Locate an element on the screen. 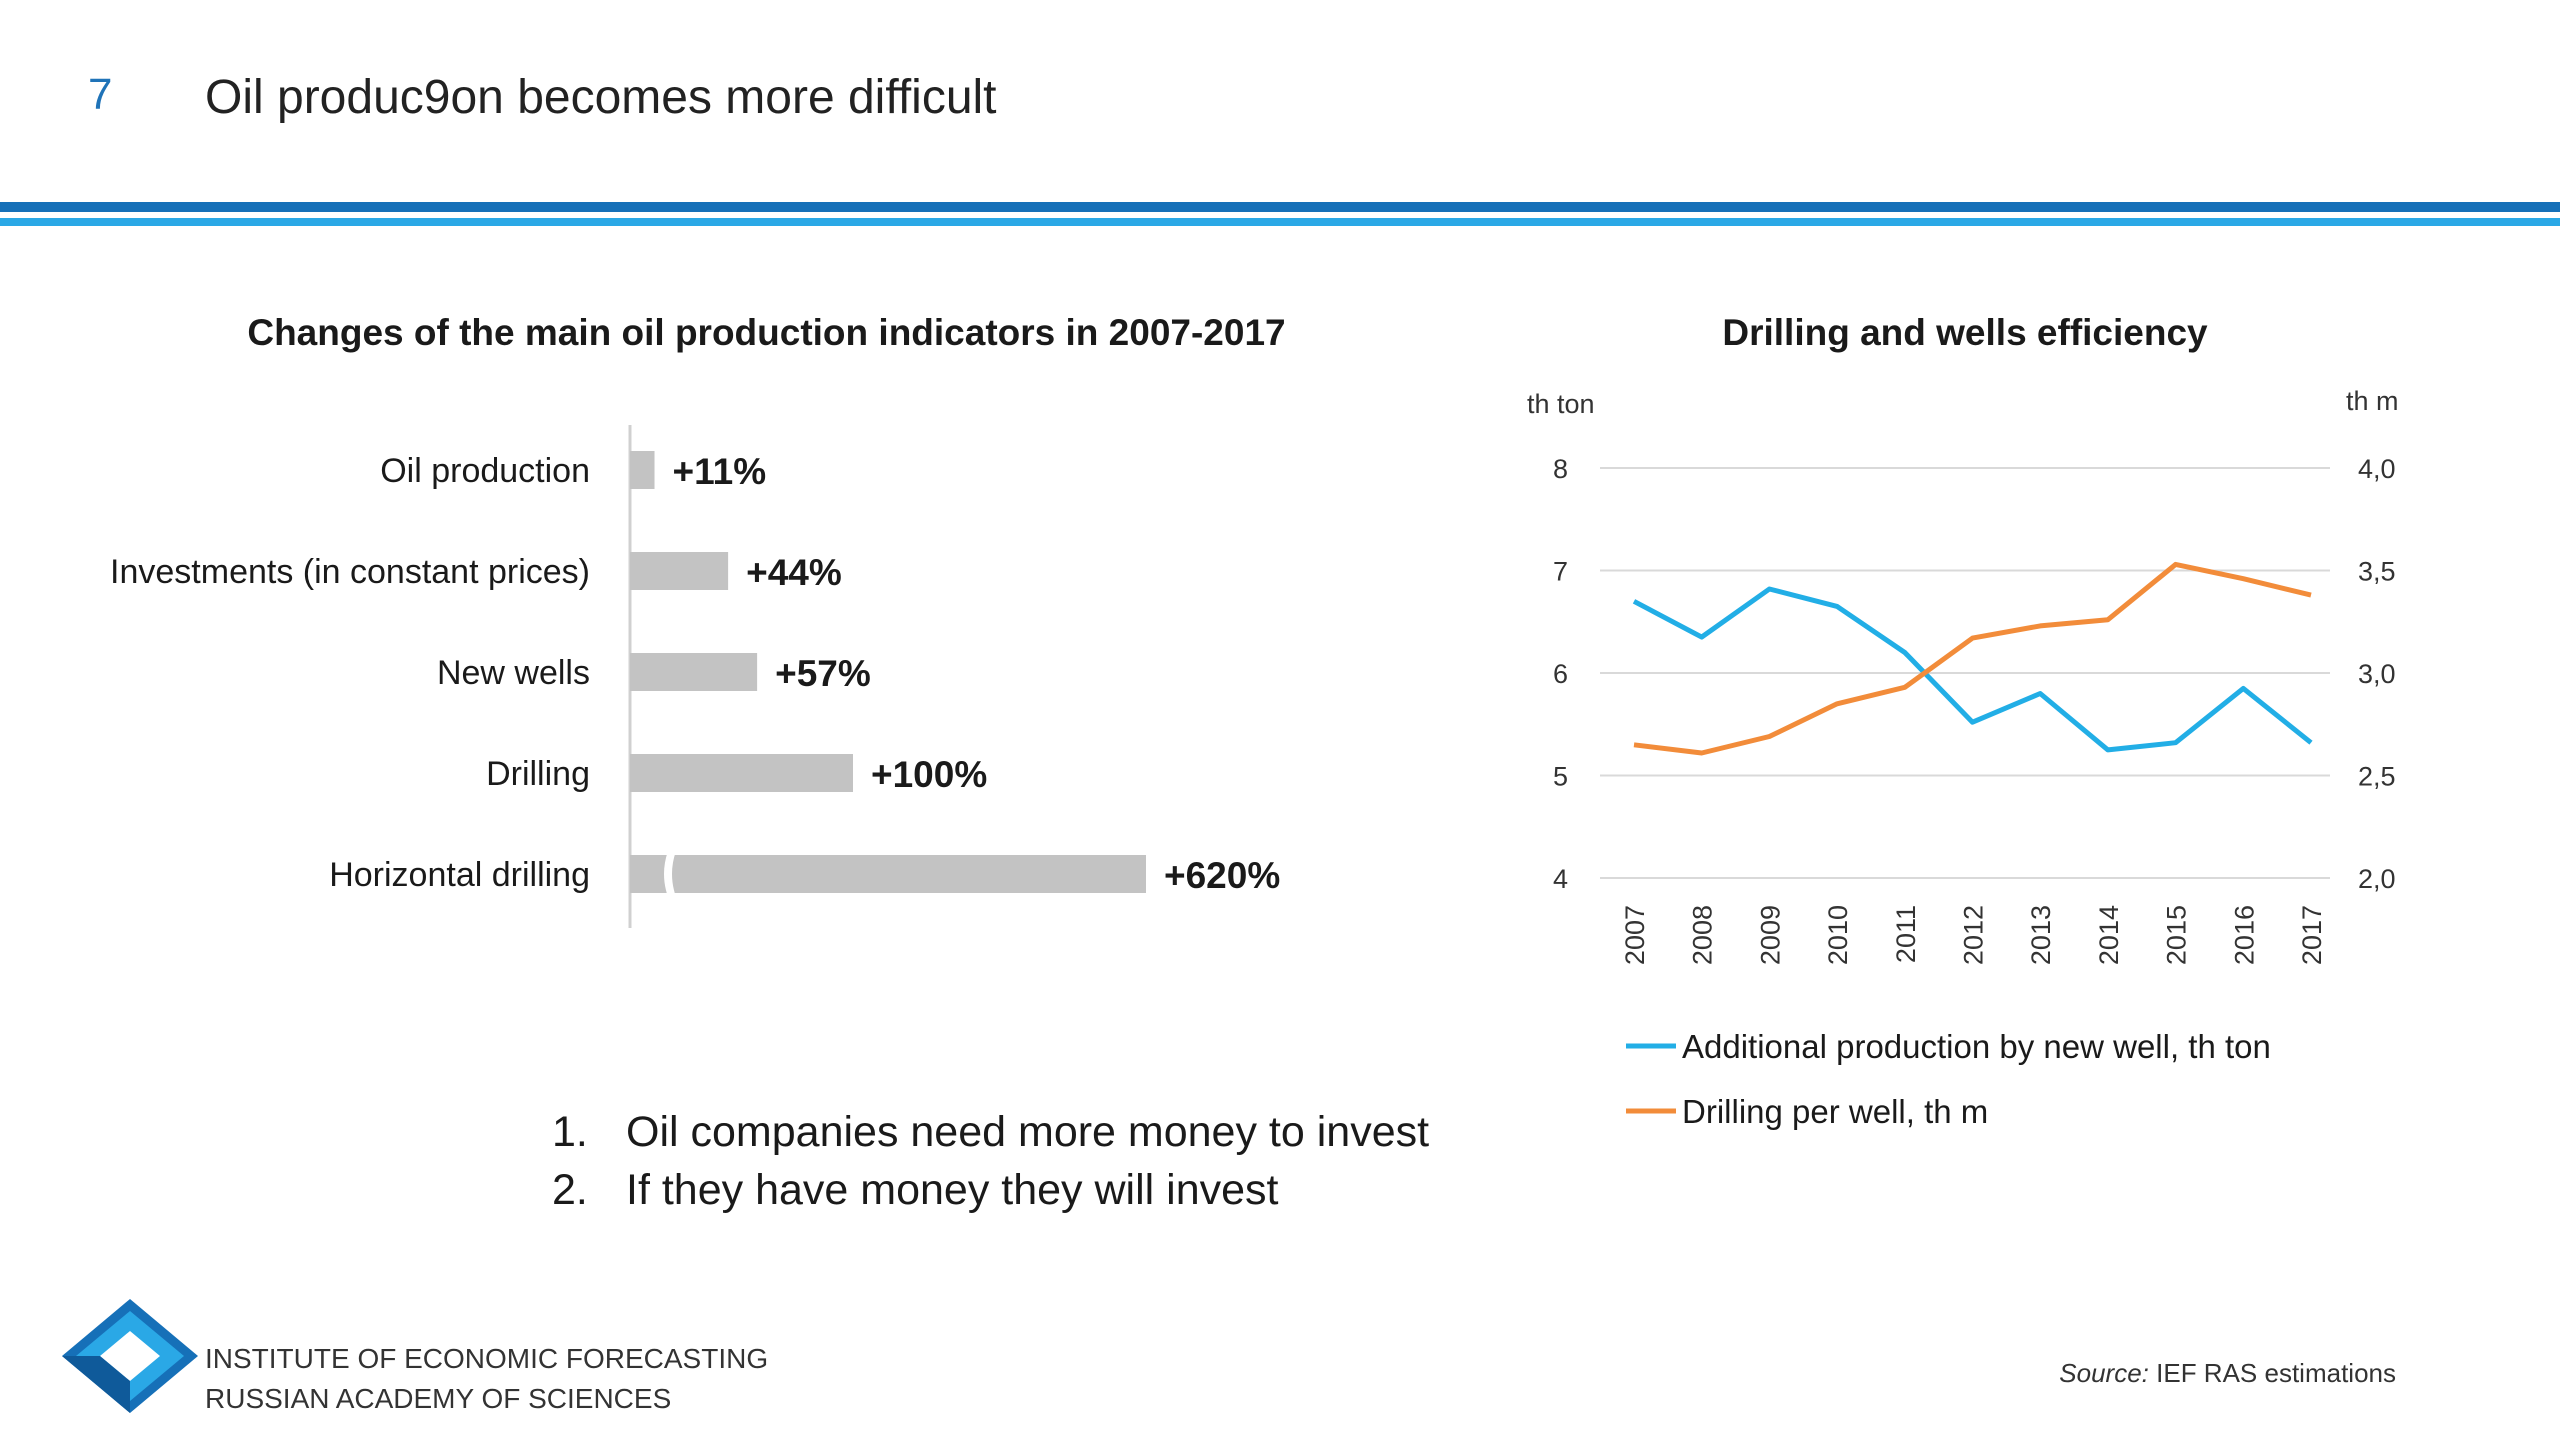 This screenshot has width=2560, height=1440. bar-data-label: +100% is located at coordinates (929, 774).